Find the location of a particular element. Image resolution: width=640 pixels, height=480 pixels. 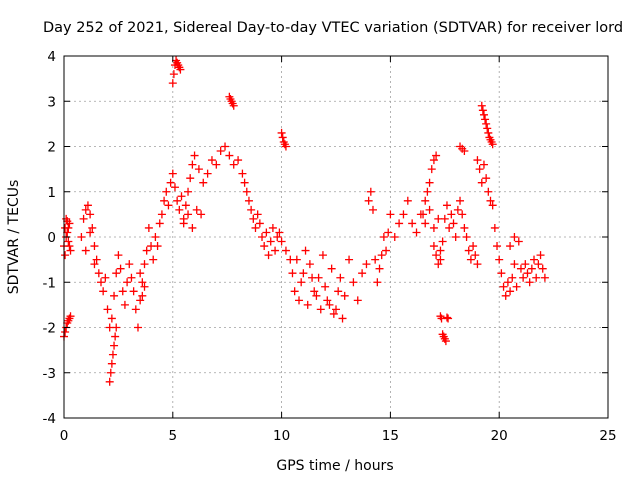

x-tick-label: 25 is located at coordinates (607, 436).